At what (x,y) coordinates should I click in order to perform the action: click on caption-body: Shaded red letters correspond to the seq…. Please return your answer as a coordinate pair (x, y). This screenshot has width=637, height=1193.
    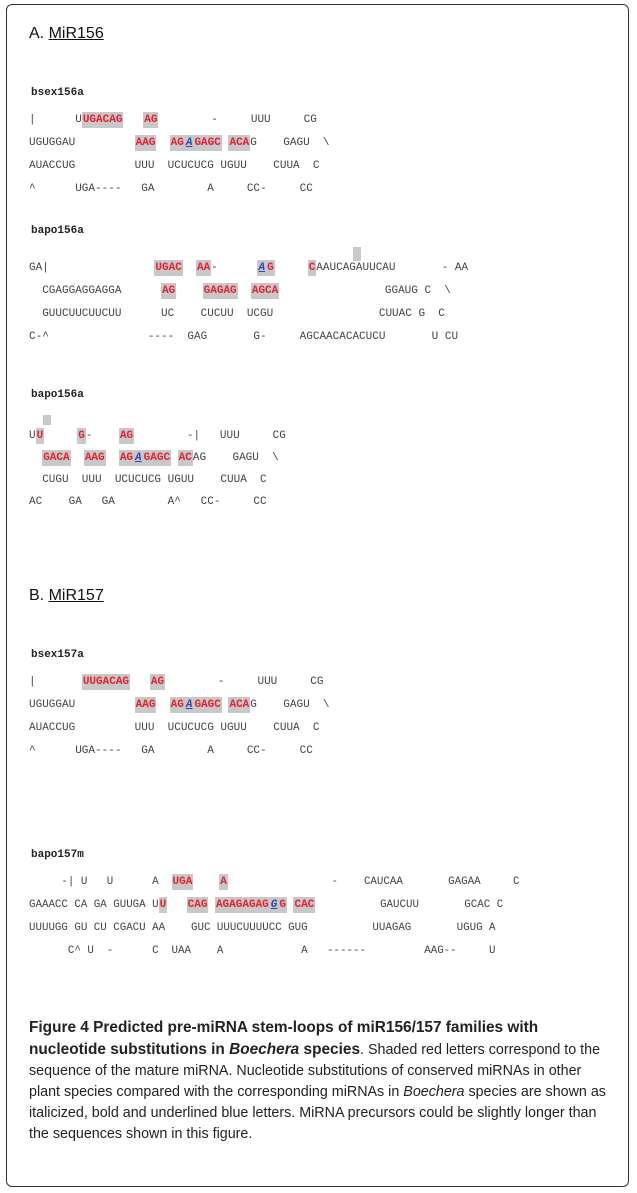
    Looking at the image, I should click on (315, 1071).